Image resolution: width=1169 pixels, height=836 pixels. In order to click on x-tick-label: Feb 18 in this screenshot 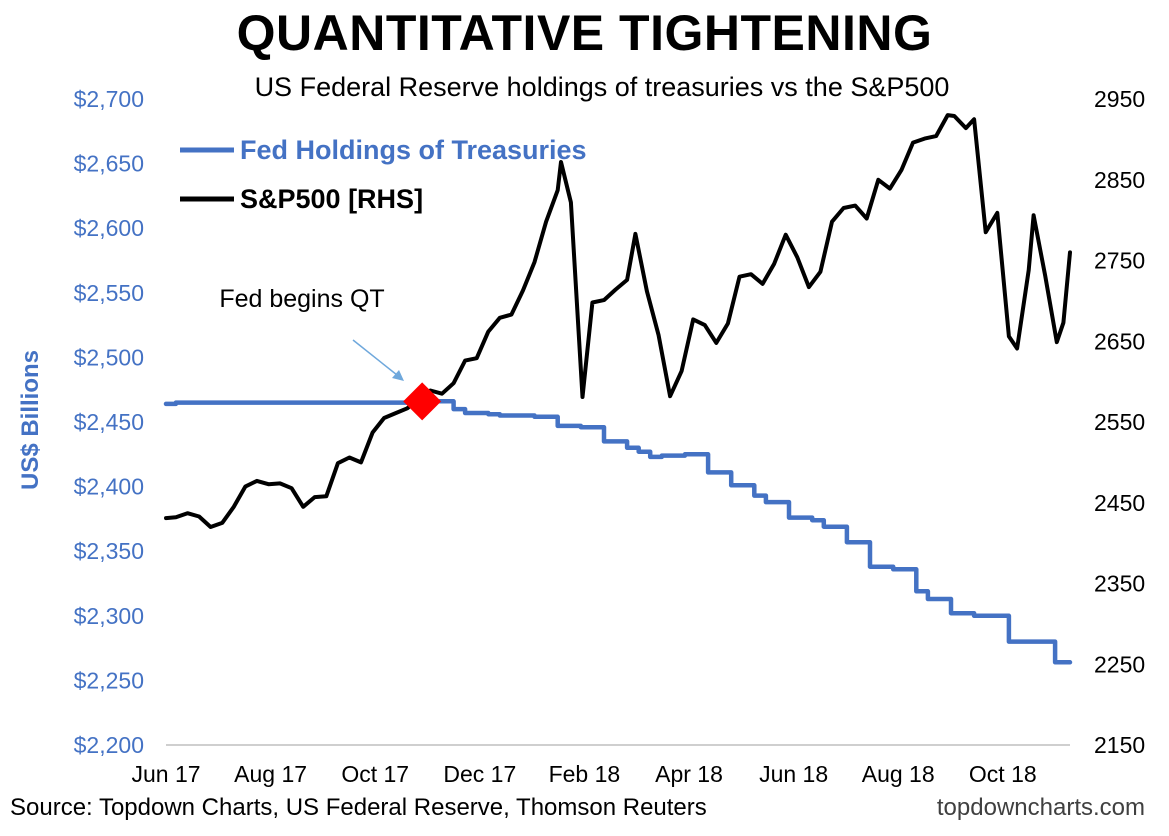, I will do `click(585, 774)`.